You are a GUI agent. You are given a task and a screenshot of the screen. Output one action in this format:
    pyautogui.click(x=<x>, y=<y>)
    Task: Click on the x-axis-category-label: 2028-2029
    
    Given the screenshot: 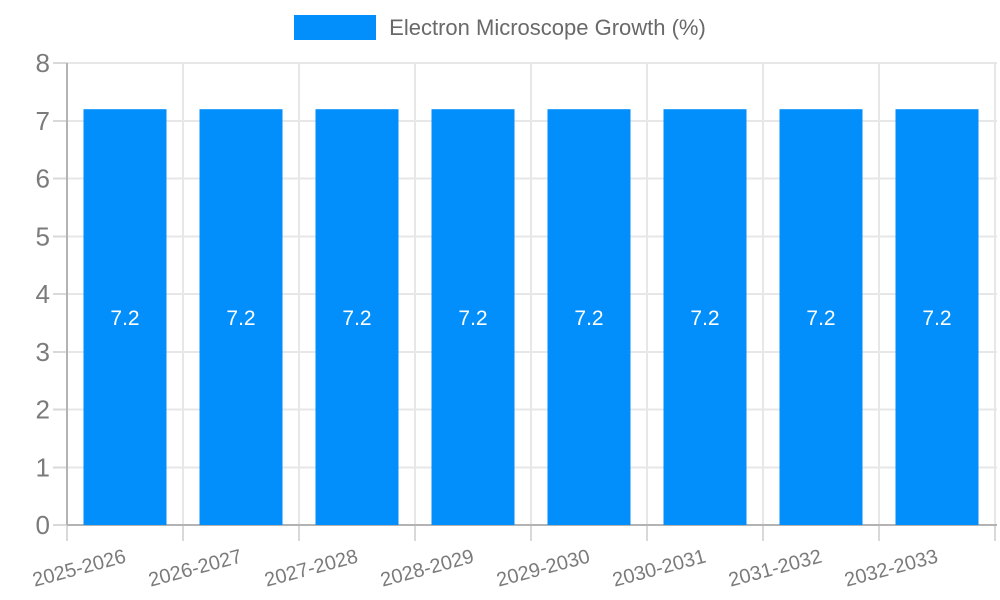 What is the action you would take?
    pyautogui.click(x=427, y=569)
    